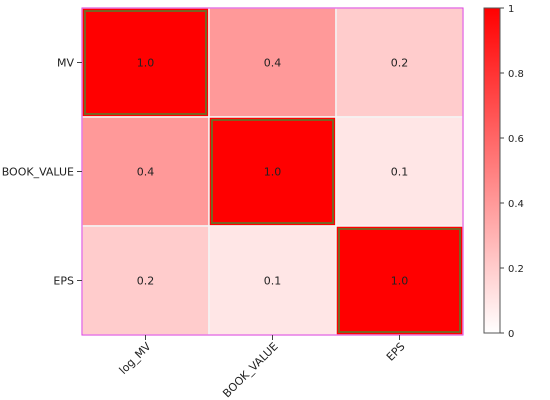 The height and width of the screenshot is (400, 550). I want to click on colorbar: 0 0.2 0.4 0.6 0.8 1, so click(503, 172).